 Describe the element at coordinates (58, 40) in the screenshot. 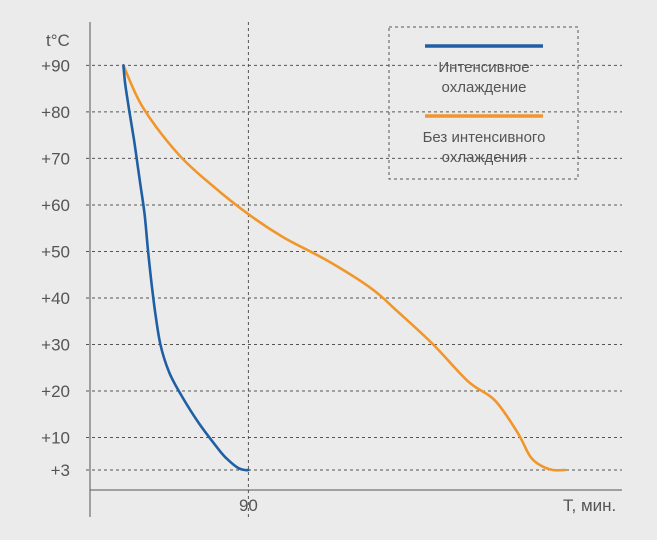

I see `y-axis-label: t°C` at that location.